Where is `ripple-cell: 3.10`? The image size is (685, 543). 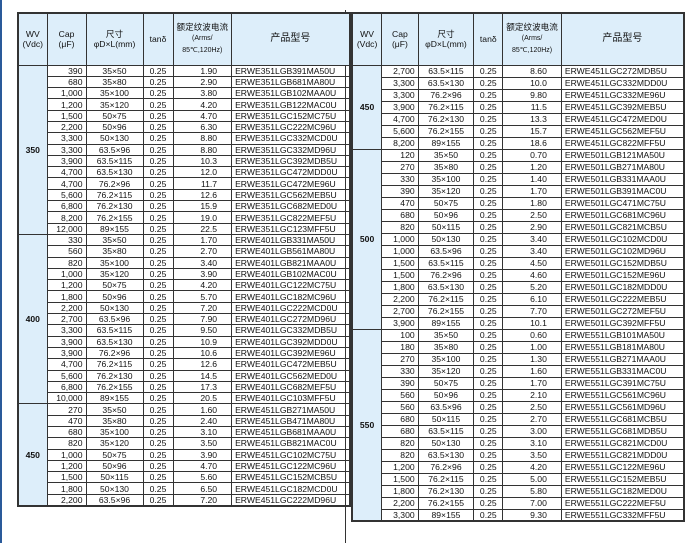
ripple-cell: 3.10 is located at coordinates (202, 432).